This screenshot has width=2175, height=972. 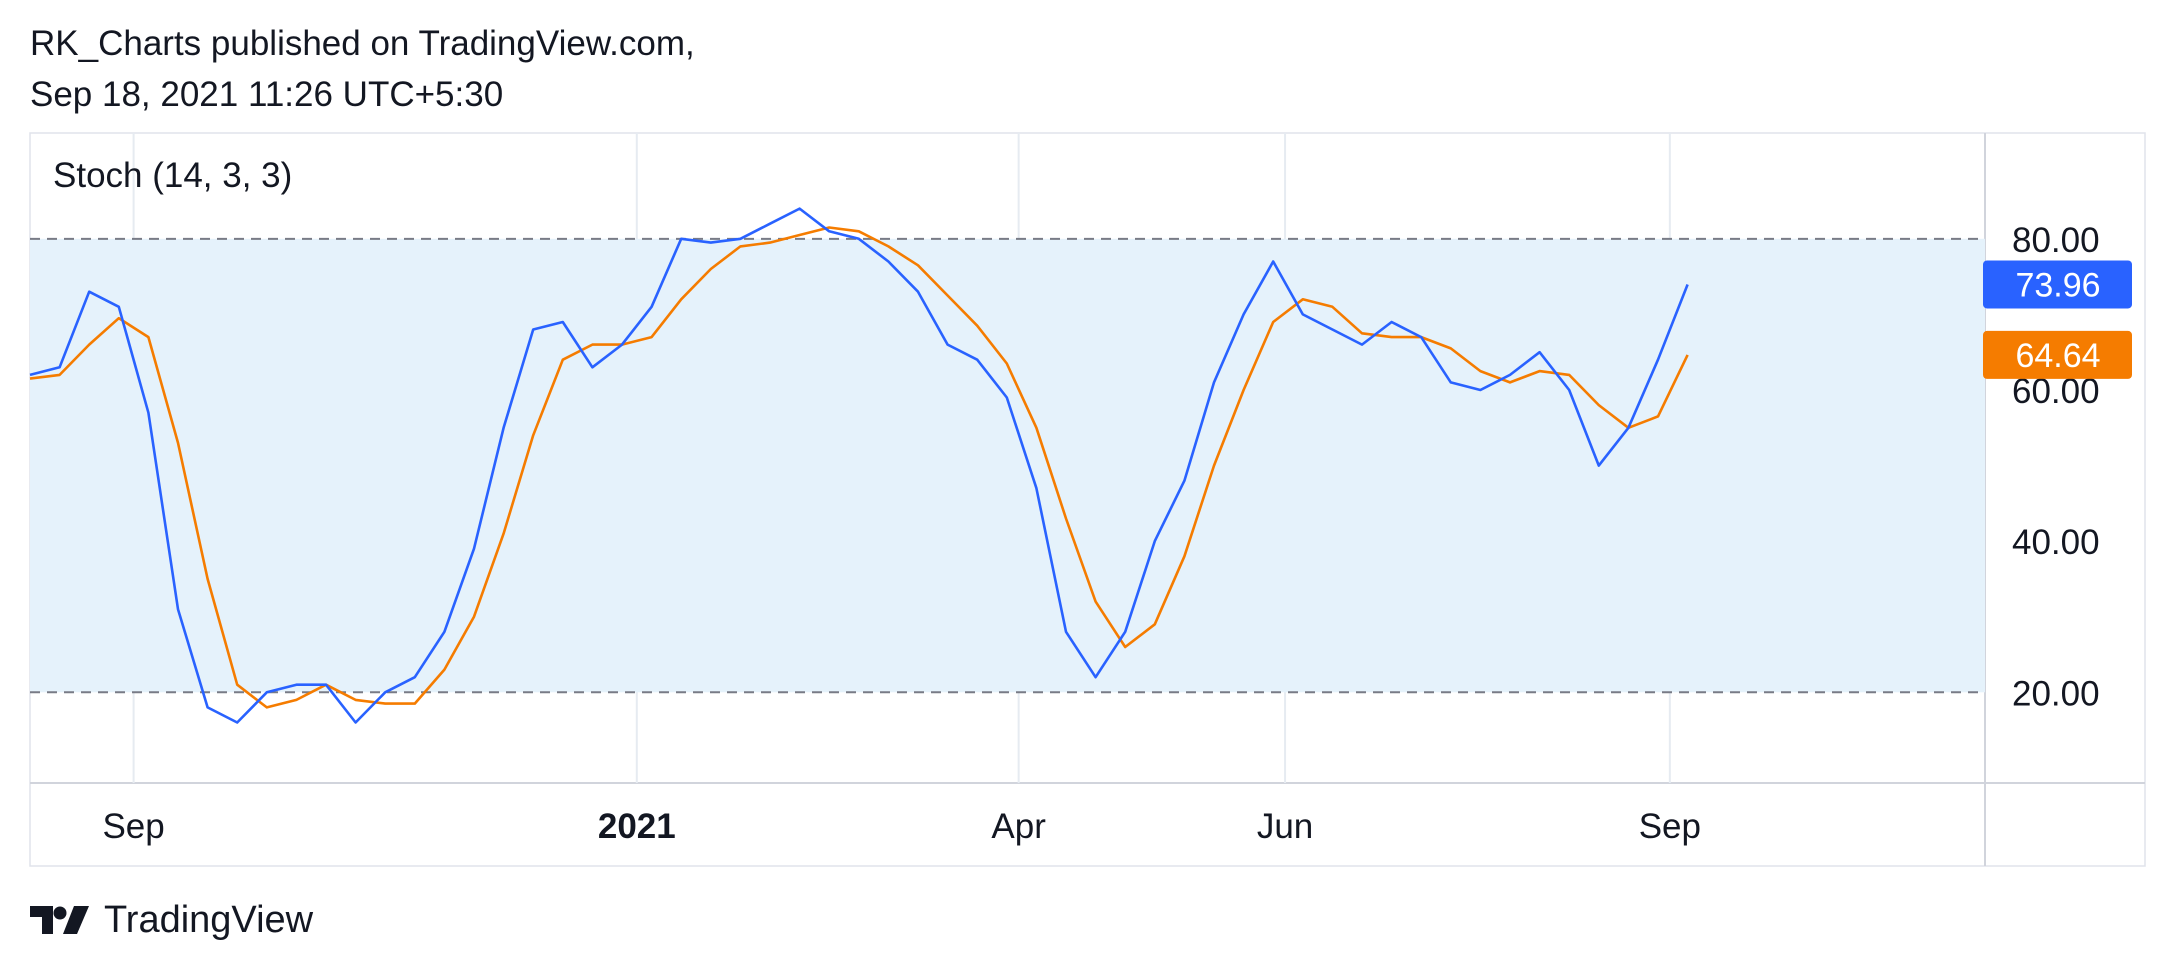 I want to click on indicator-title: Stoch (14, 3, 3), so click(x=172, y=175).